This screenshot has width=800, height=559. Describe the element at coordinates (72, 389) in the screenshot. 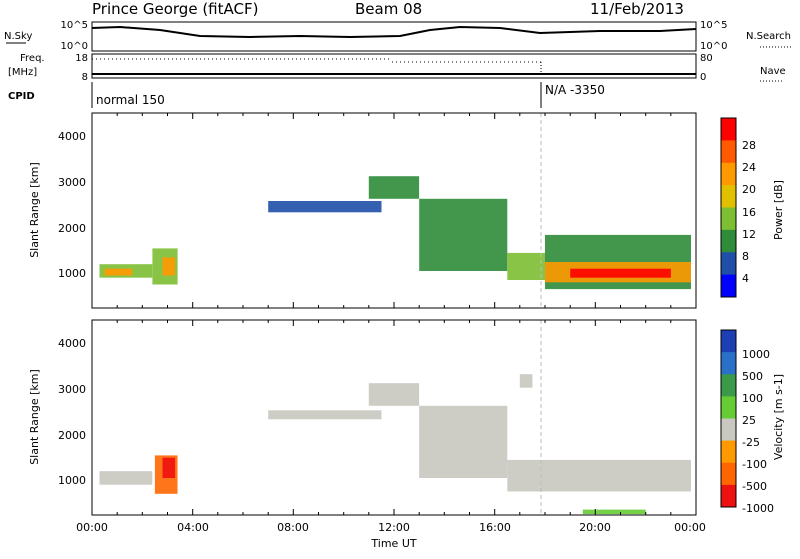

I see `velocity-ytick-3000: 3000` at that location.